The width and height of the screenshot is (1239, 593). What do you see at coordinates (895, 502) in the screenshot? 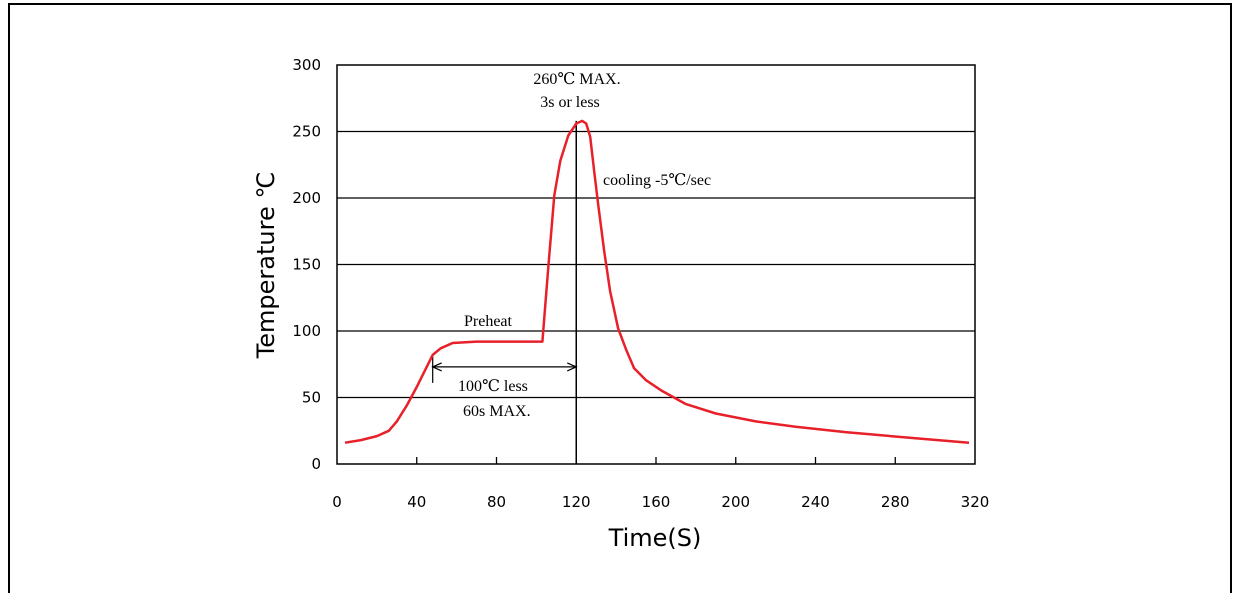
I see `x-tick-label: 280` at bounding box center [895, 502].